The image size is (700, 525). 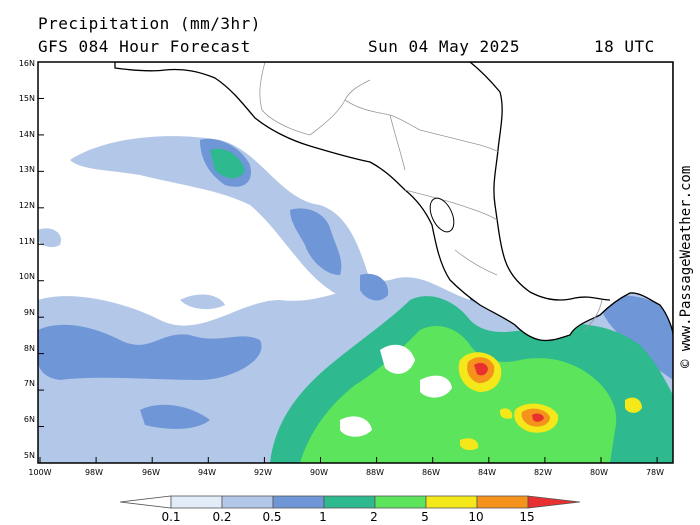 I want to click on credit-text: © www.PassageWeather.com, so click(x=686, y=267).